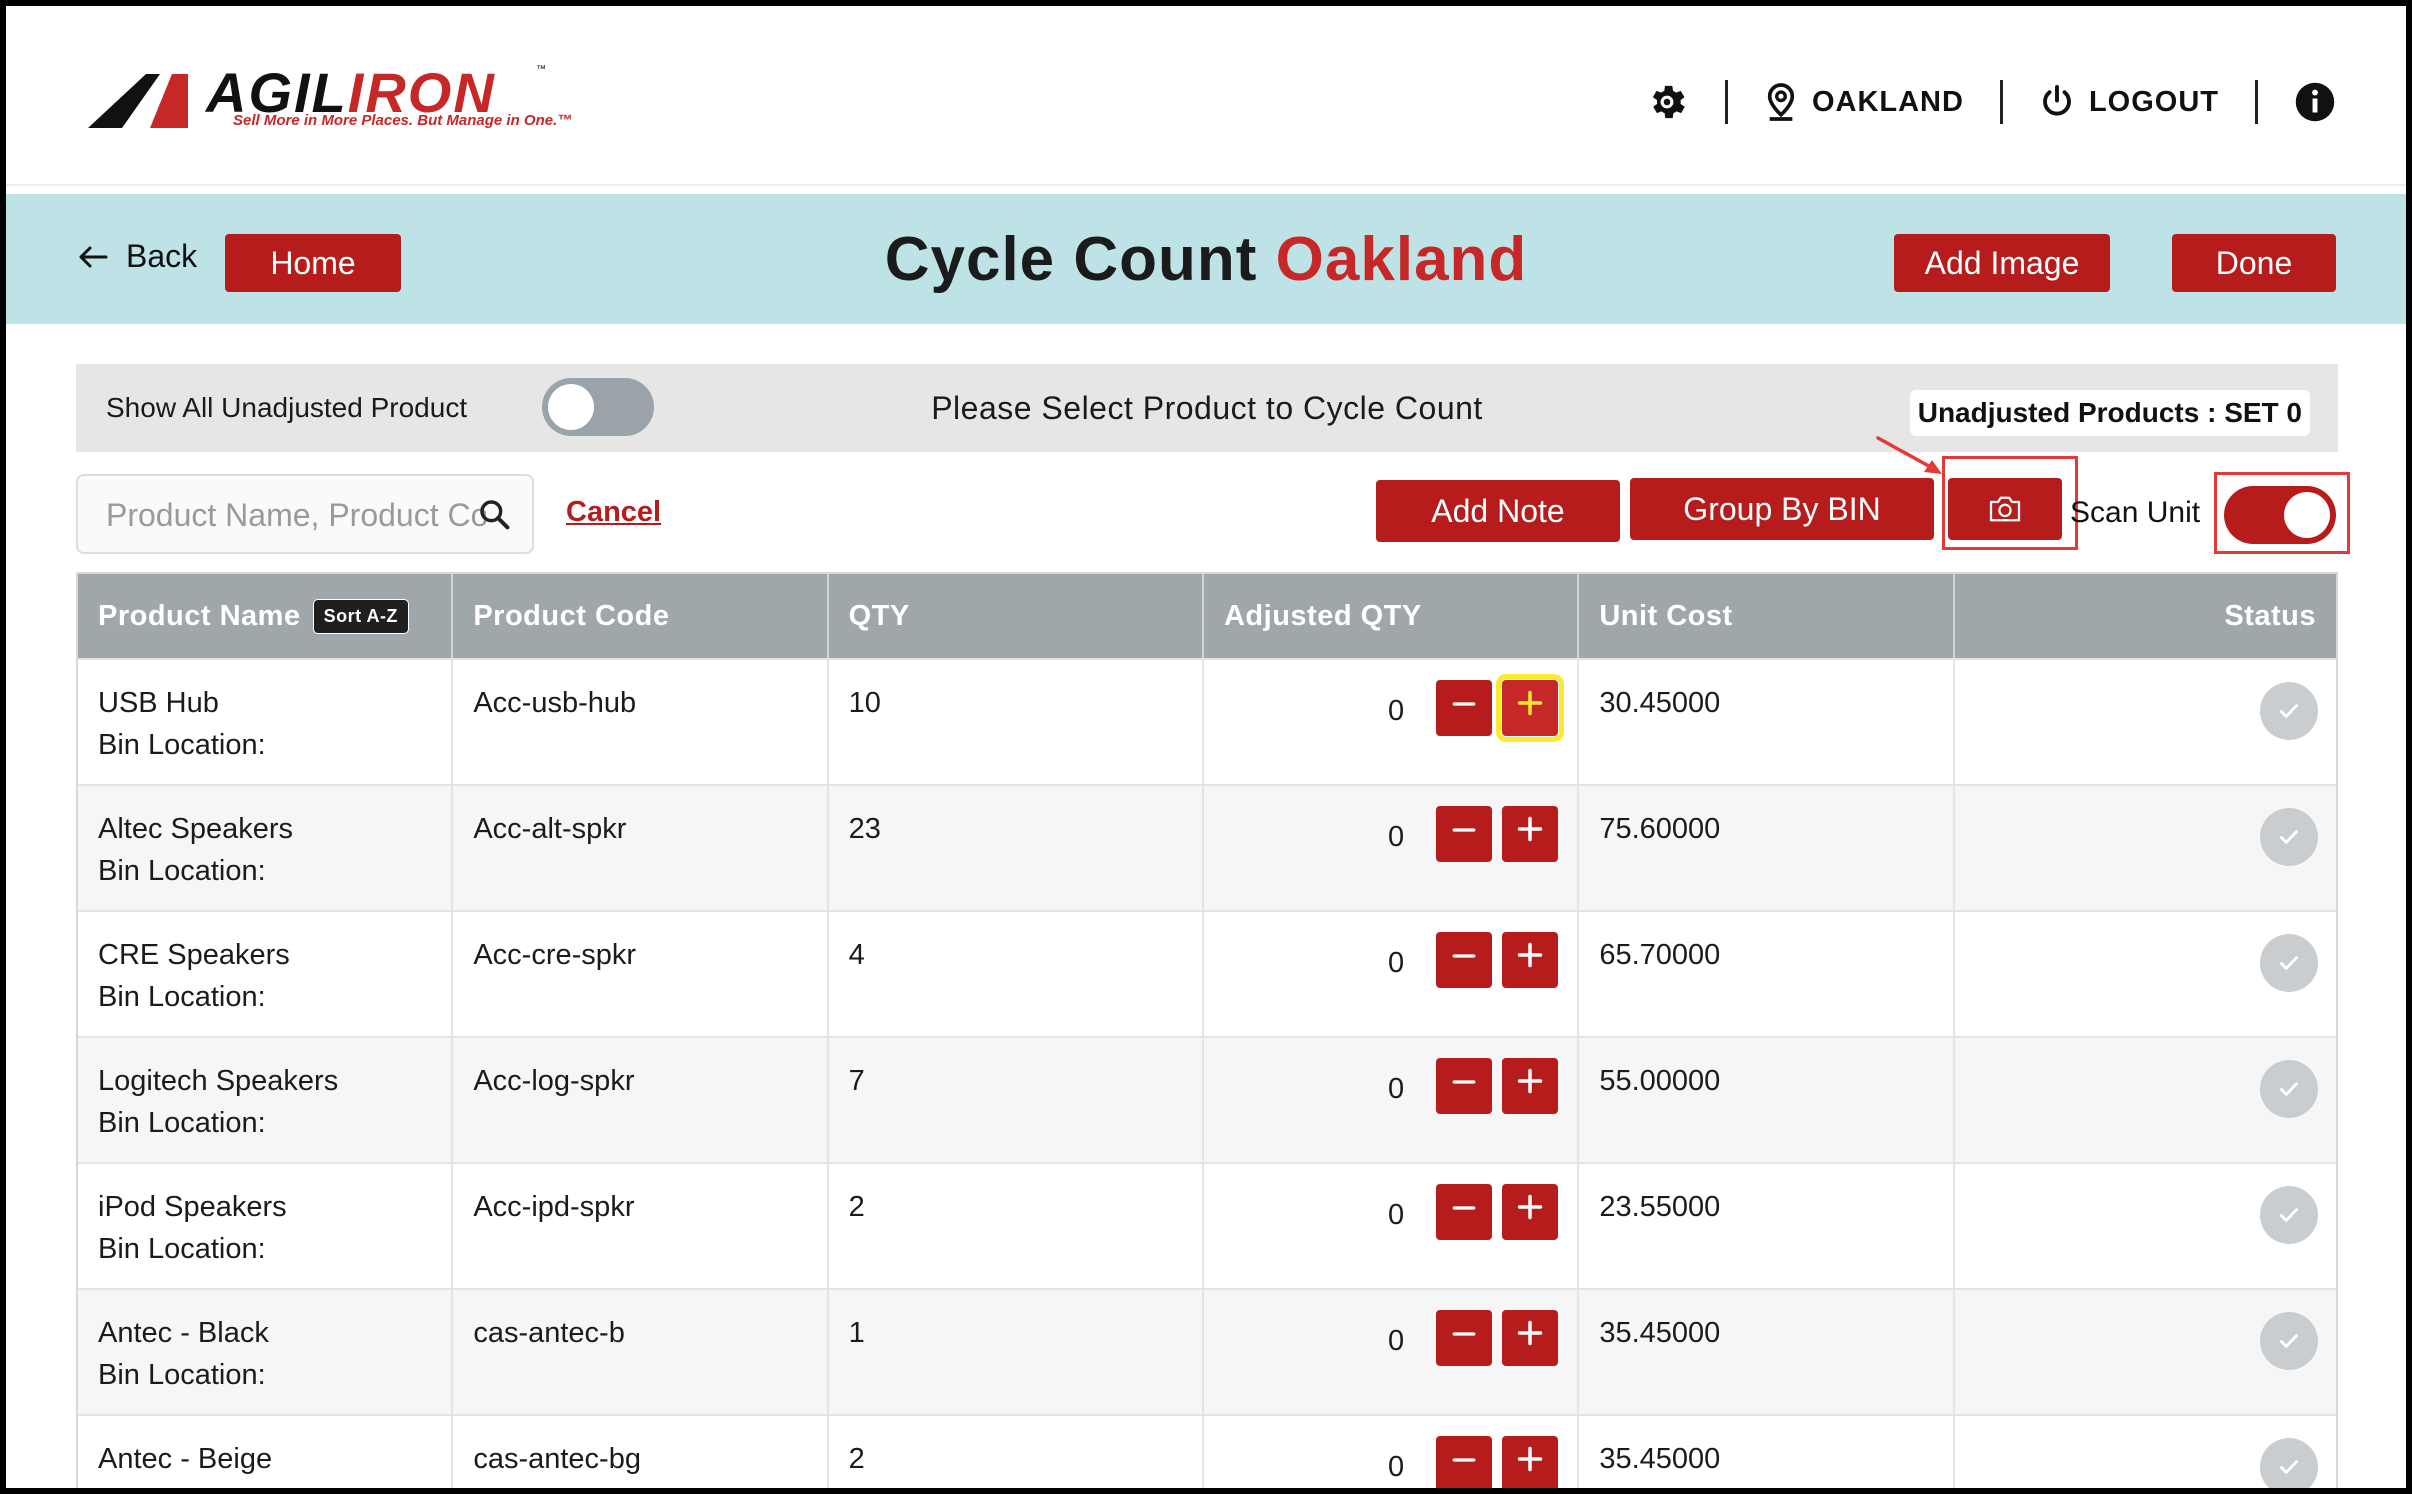 This screenshot has width=2412, height=1494. I want to click on product-name: Antec - Black, so click(183, 1333).